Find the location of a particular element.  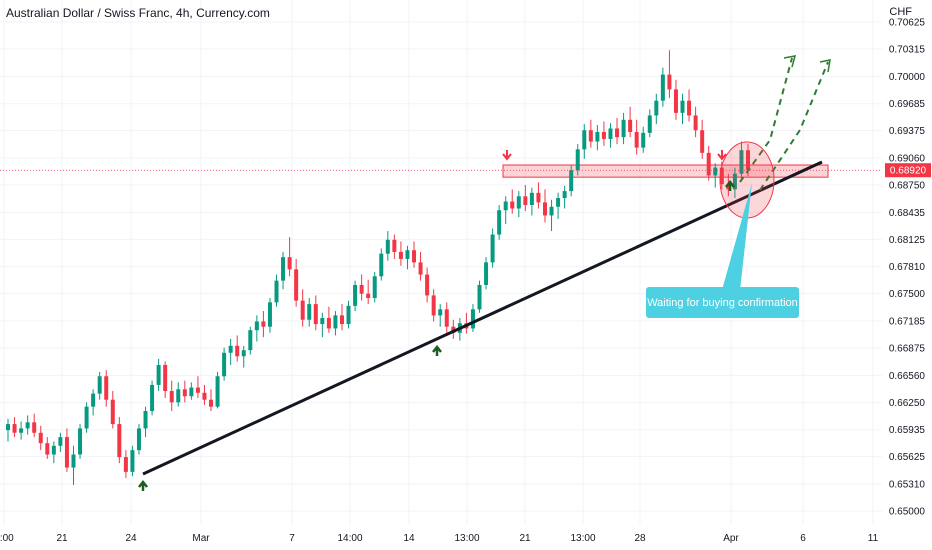

y-tick-label: 0.70000 is located at coordinates (907, 77).